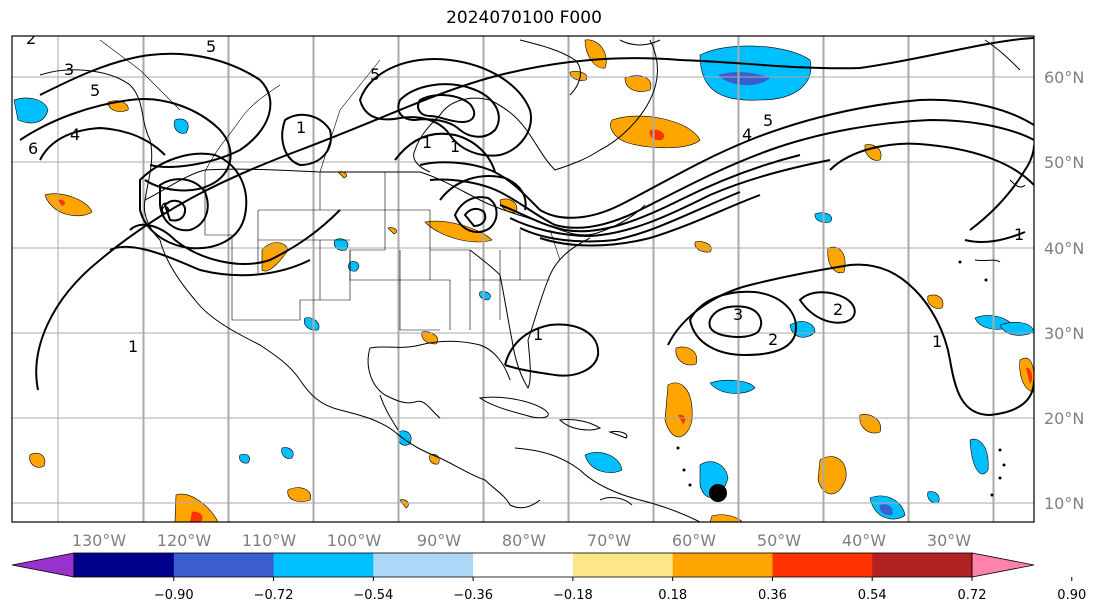 This screenshot has height=615, width=1105. Describe the element at coordinates (841, 378) in the screenshot. I see `island-dots` at that location.